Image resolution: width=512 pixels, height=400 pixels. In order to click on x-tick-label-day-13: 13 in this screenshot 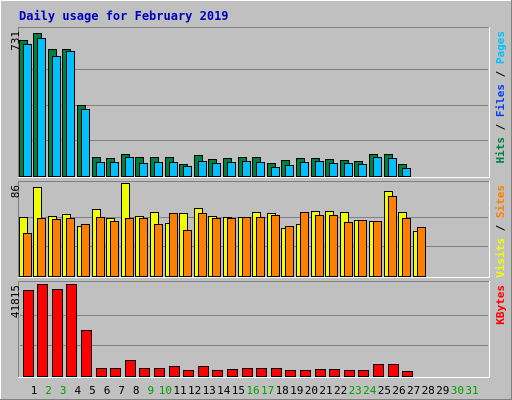, I will do `click(209, 390)`.